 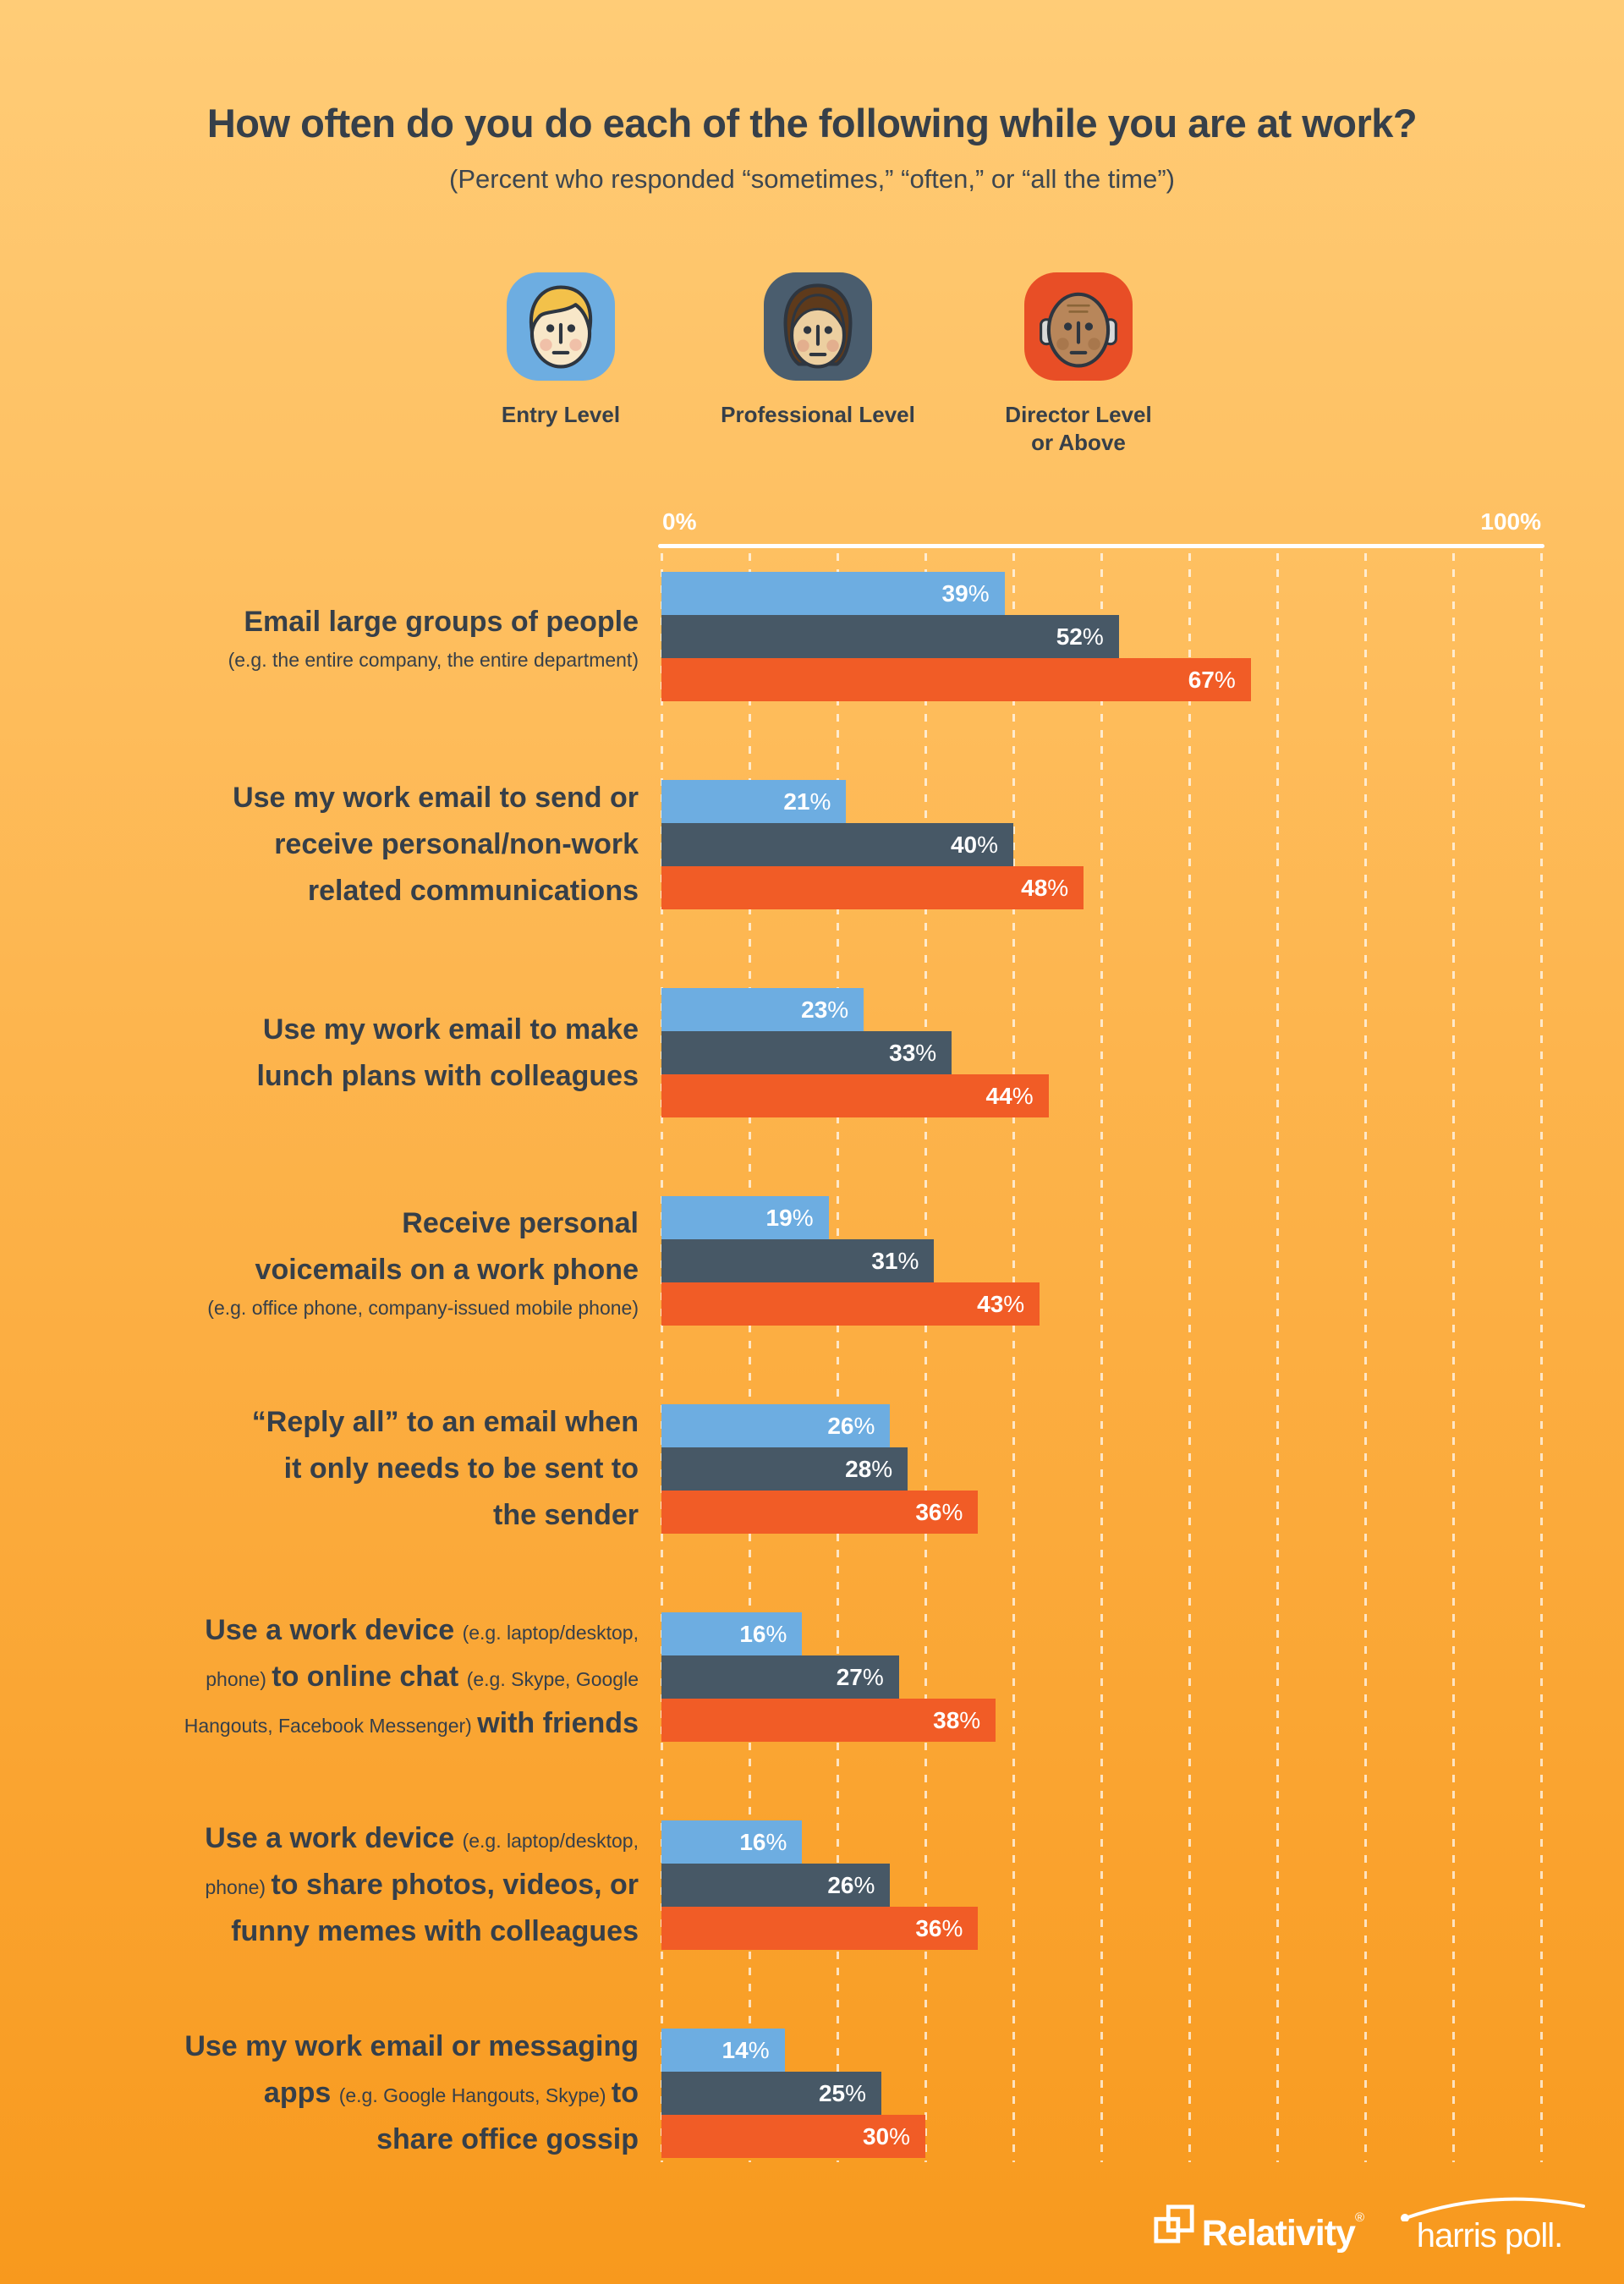 What do you see at coordinates (1101, 546) in the screenshot?
I see `axis-line` at bounding box center [1101, 546].